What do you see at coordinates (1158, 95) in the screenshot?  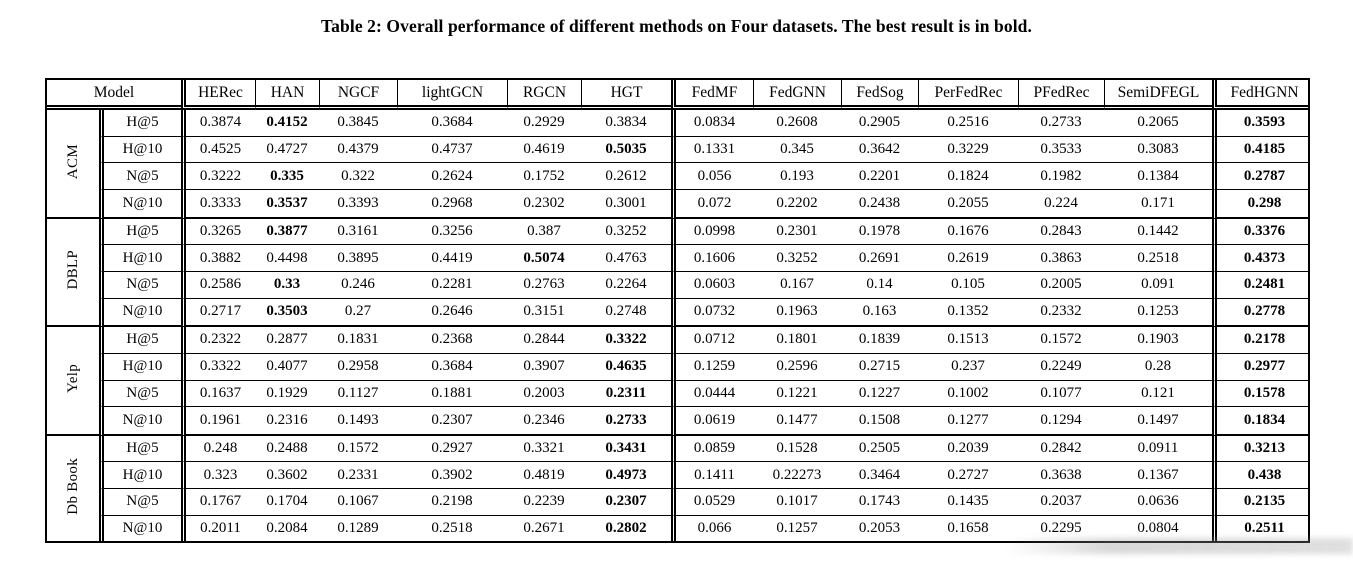 I see `column-header-semidfegl: SemiDFEGL` at bounding box center [1158, 95].